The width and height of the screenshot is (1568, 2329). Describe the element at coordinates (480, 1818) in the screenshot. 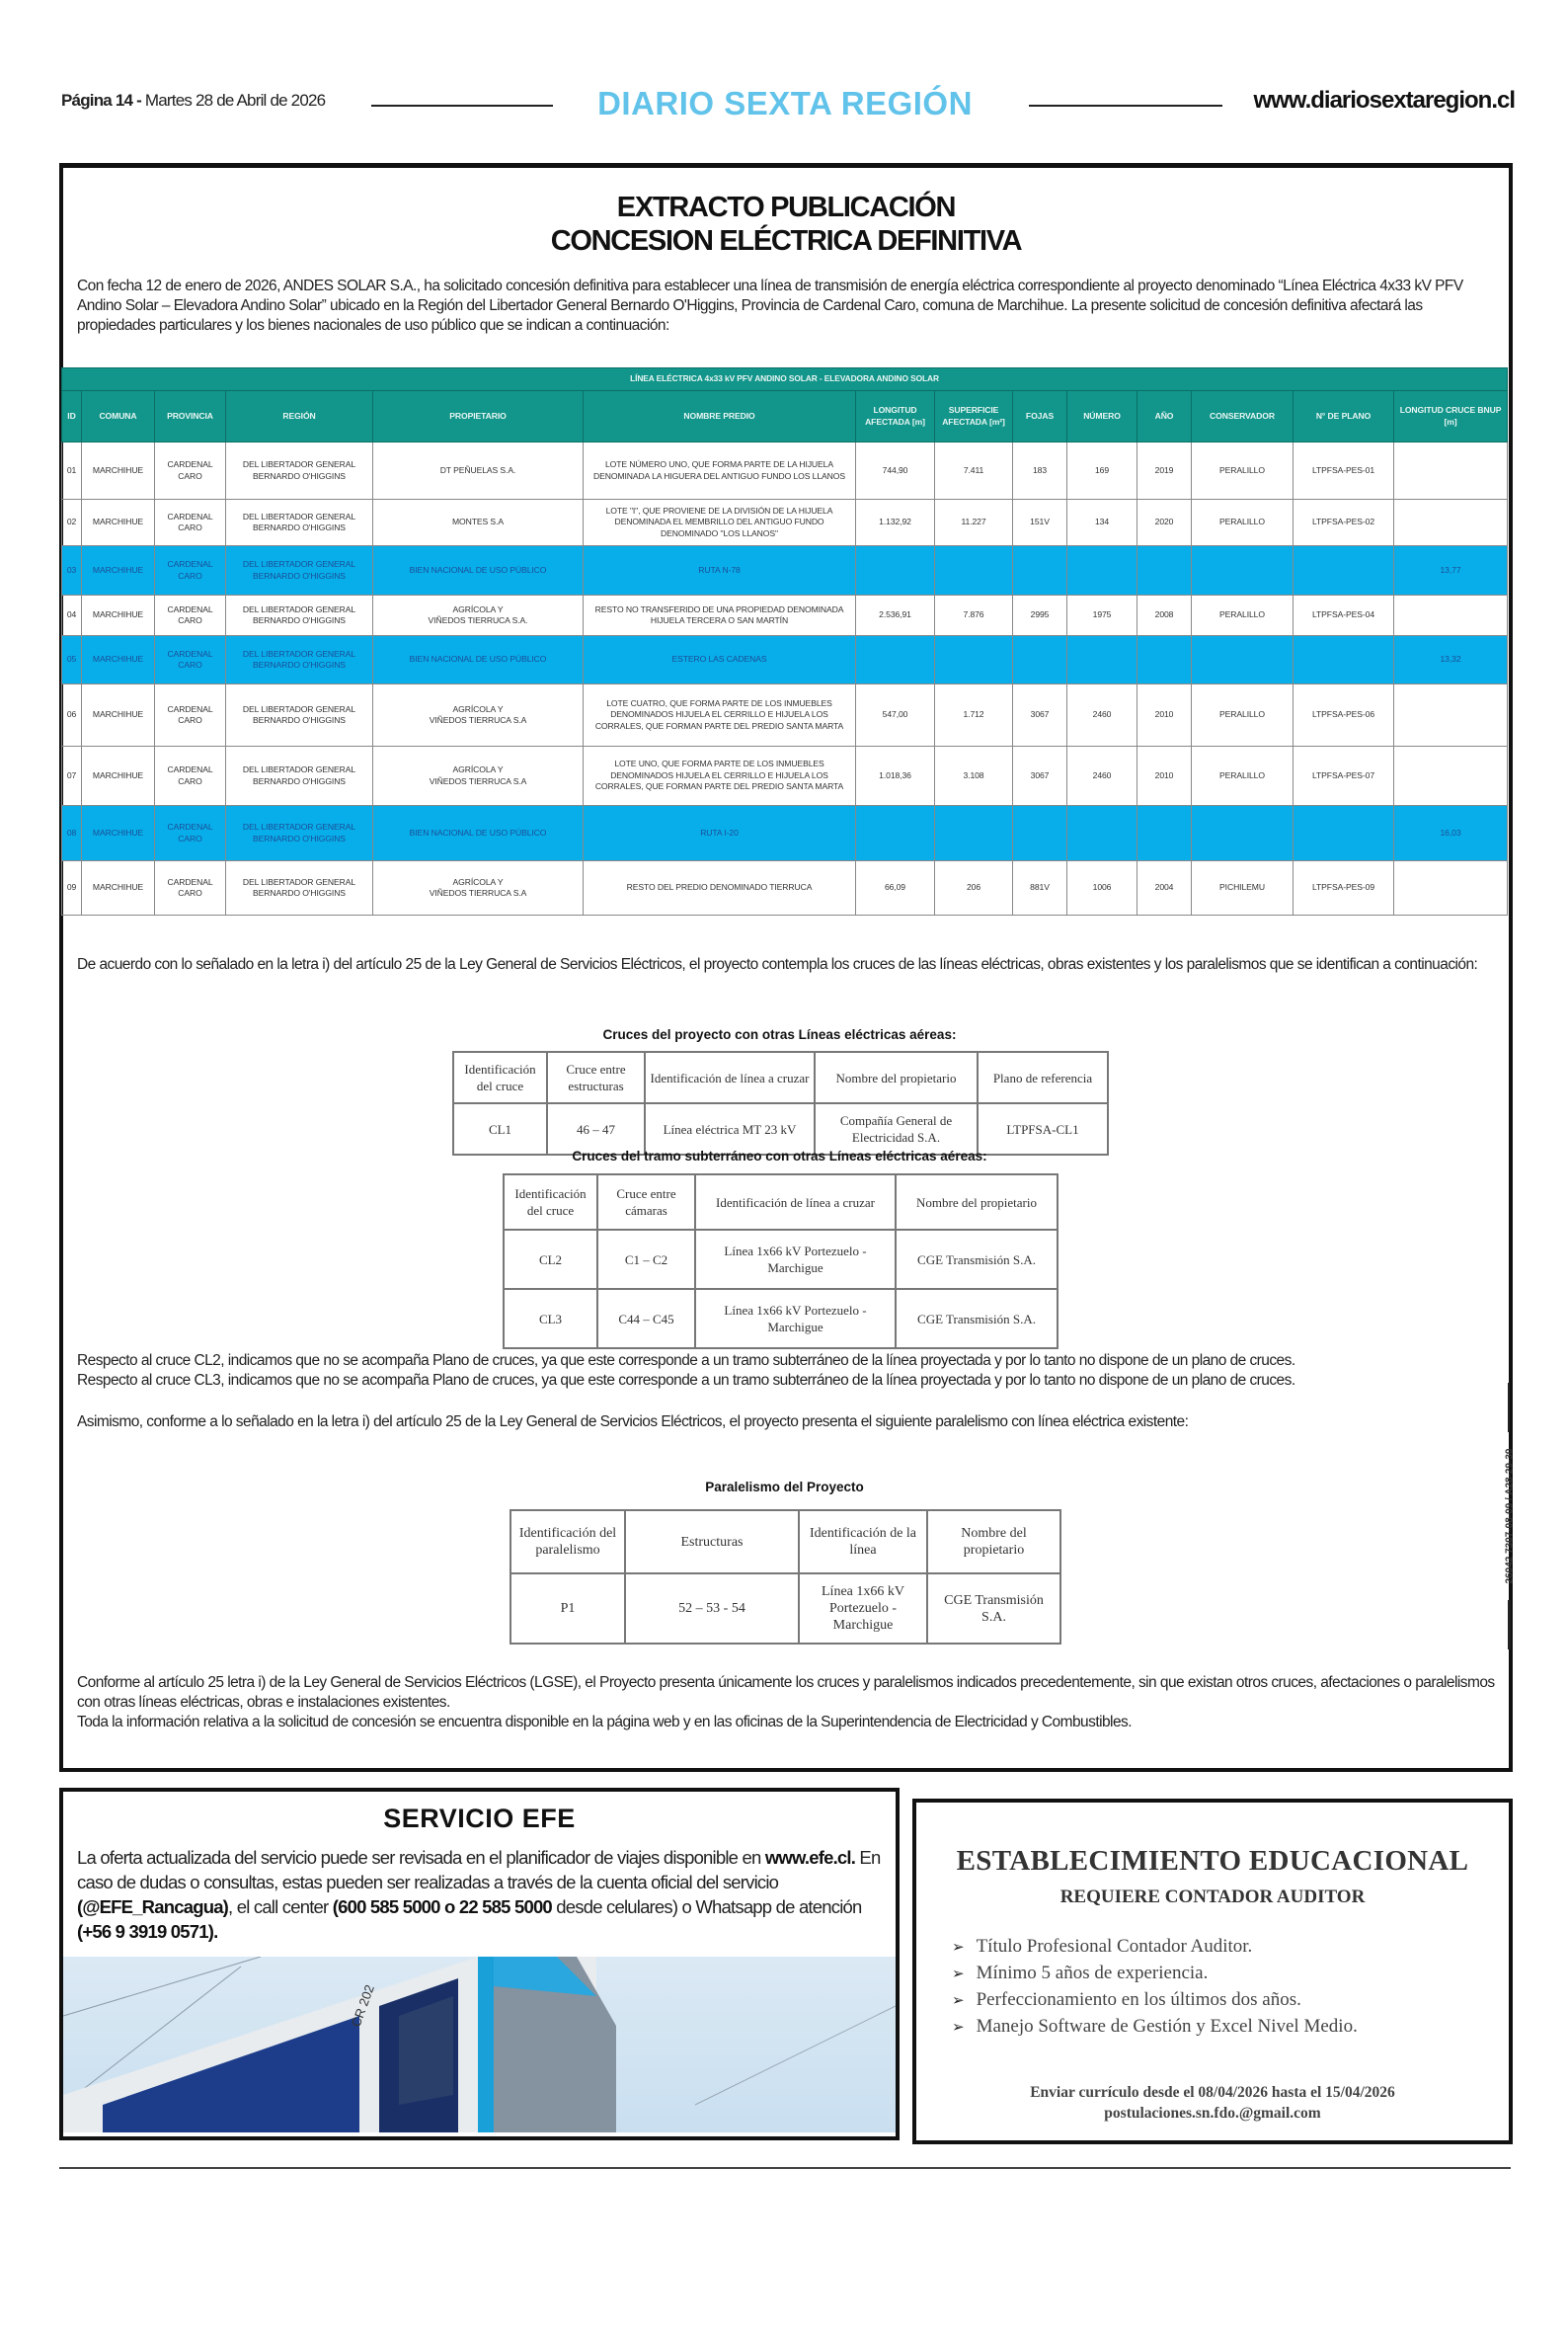

I see `efe-ad-title: SERVICIO EFE` at that location.